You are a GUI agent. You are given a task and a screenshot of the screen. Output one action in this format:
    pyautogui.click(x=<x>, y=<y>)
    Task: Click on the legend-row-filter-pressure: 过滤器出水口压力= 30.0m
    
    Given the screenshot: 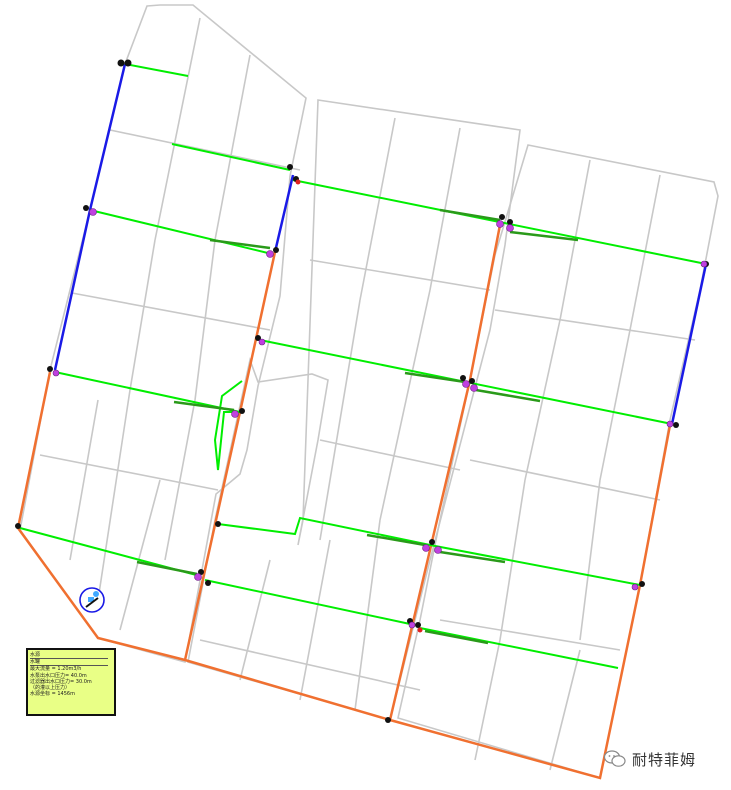 What is the action you would take?
    pyautogui.click(x=61, y=681)
    